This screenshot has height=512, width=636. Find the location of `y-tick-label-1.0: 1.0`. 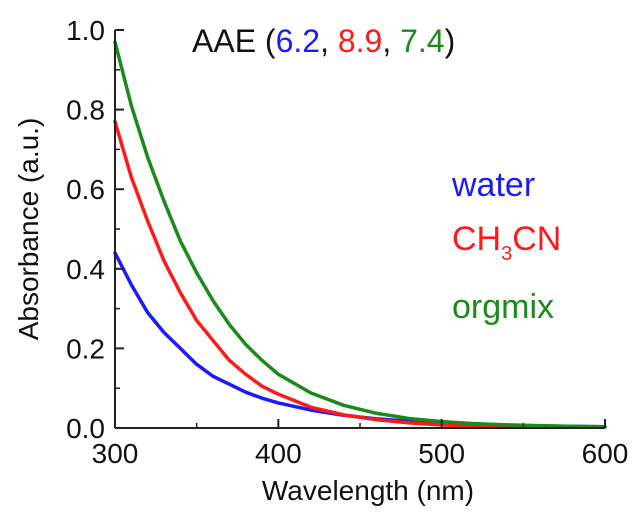

y-tick-label-1.0: 1.0 is located at coordinates (85, 30).